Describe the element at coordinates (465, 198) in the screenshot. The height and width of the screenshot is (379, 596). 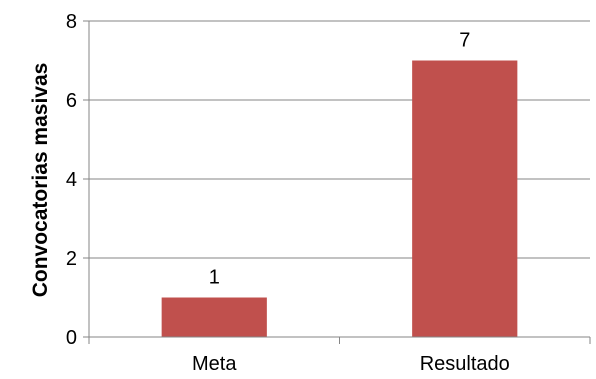
I see `bar-resultado` at that location.